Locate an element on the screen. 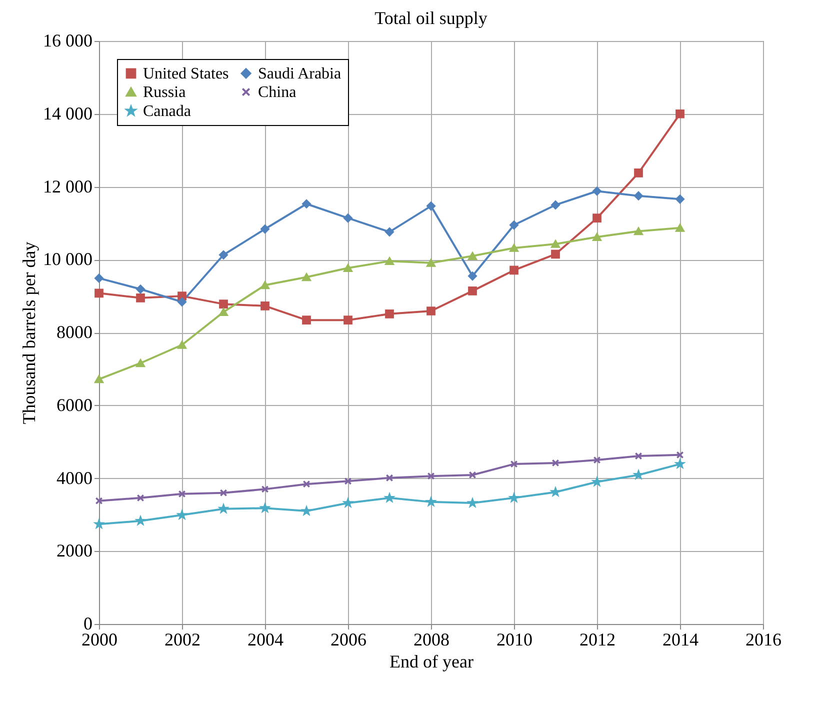 This screenshot has width=837, height=726. legend-label: Canada is located at coordinates (167, 111).